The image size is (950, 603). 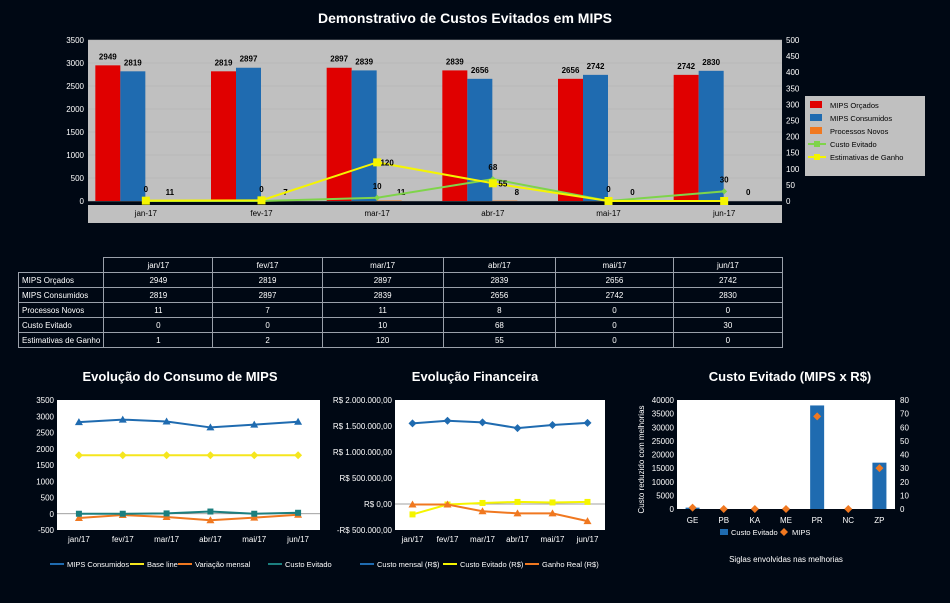 I want to click on table-column-header: jan/17, so click(x=158, y=265).